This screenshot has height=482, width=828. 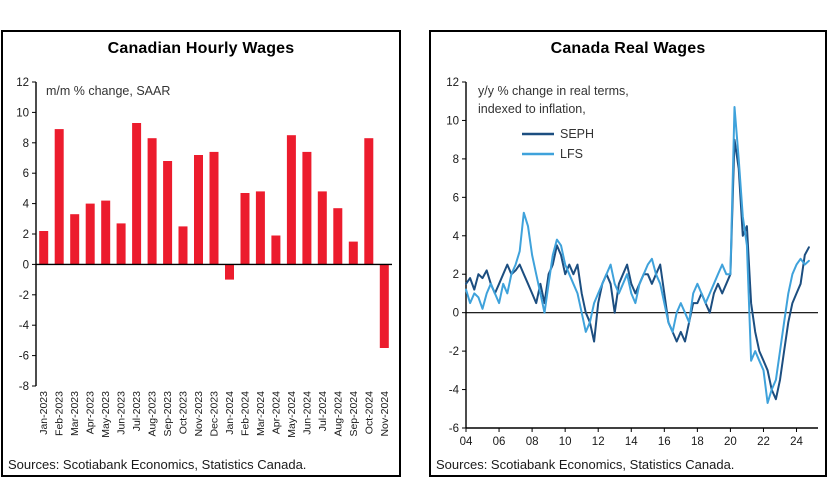 What do you see at coordinates (565, 442) in the screenshot?
I see `x-tick-label: 10` at bounding box center [565, 442].